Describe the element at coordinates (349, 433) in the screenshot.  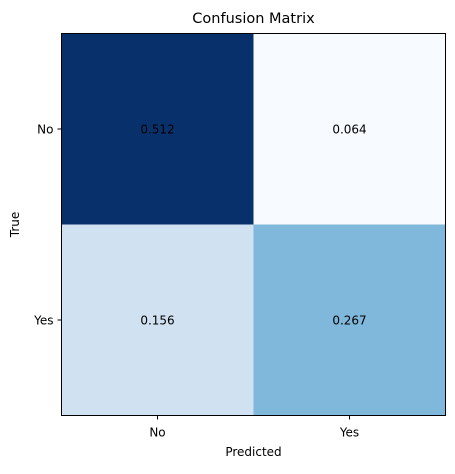
I see `x-tick-label-1: Yes` at that location.